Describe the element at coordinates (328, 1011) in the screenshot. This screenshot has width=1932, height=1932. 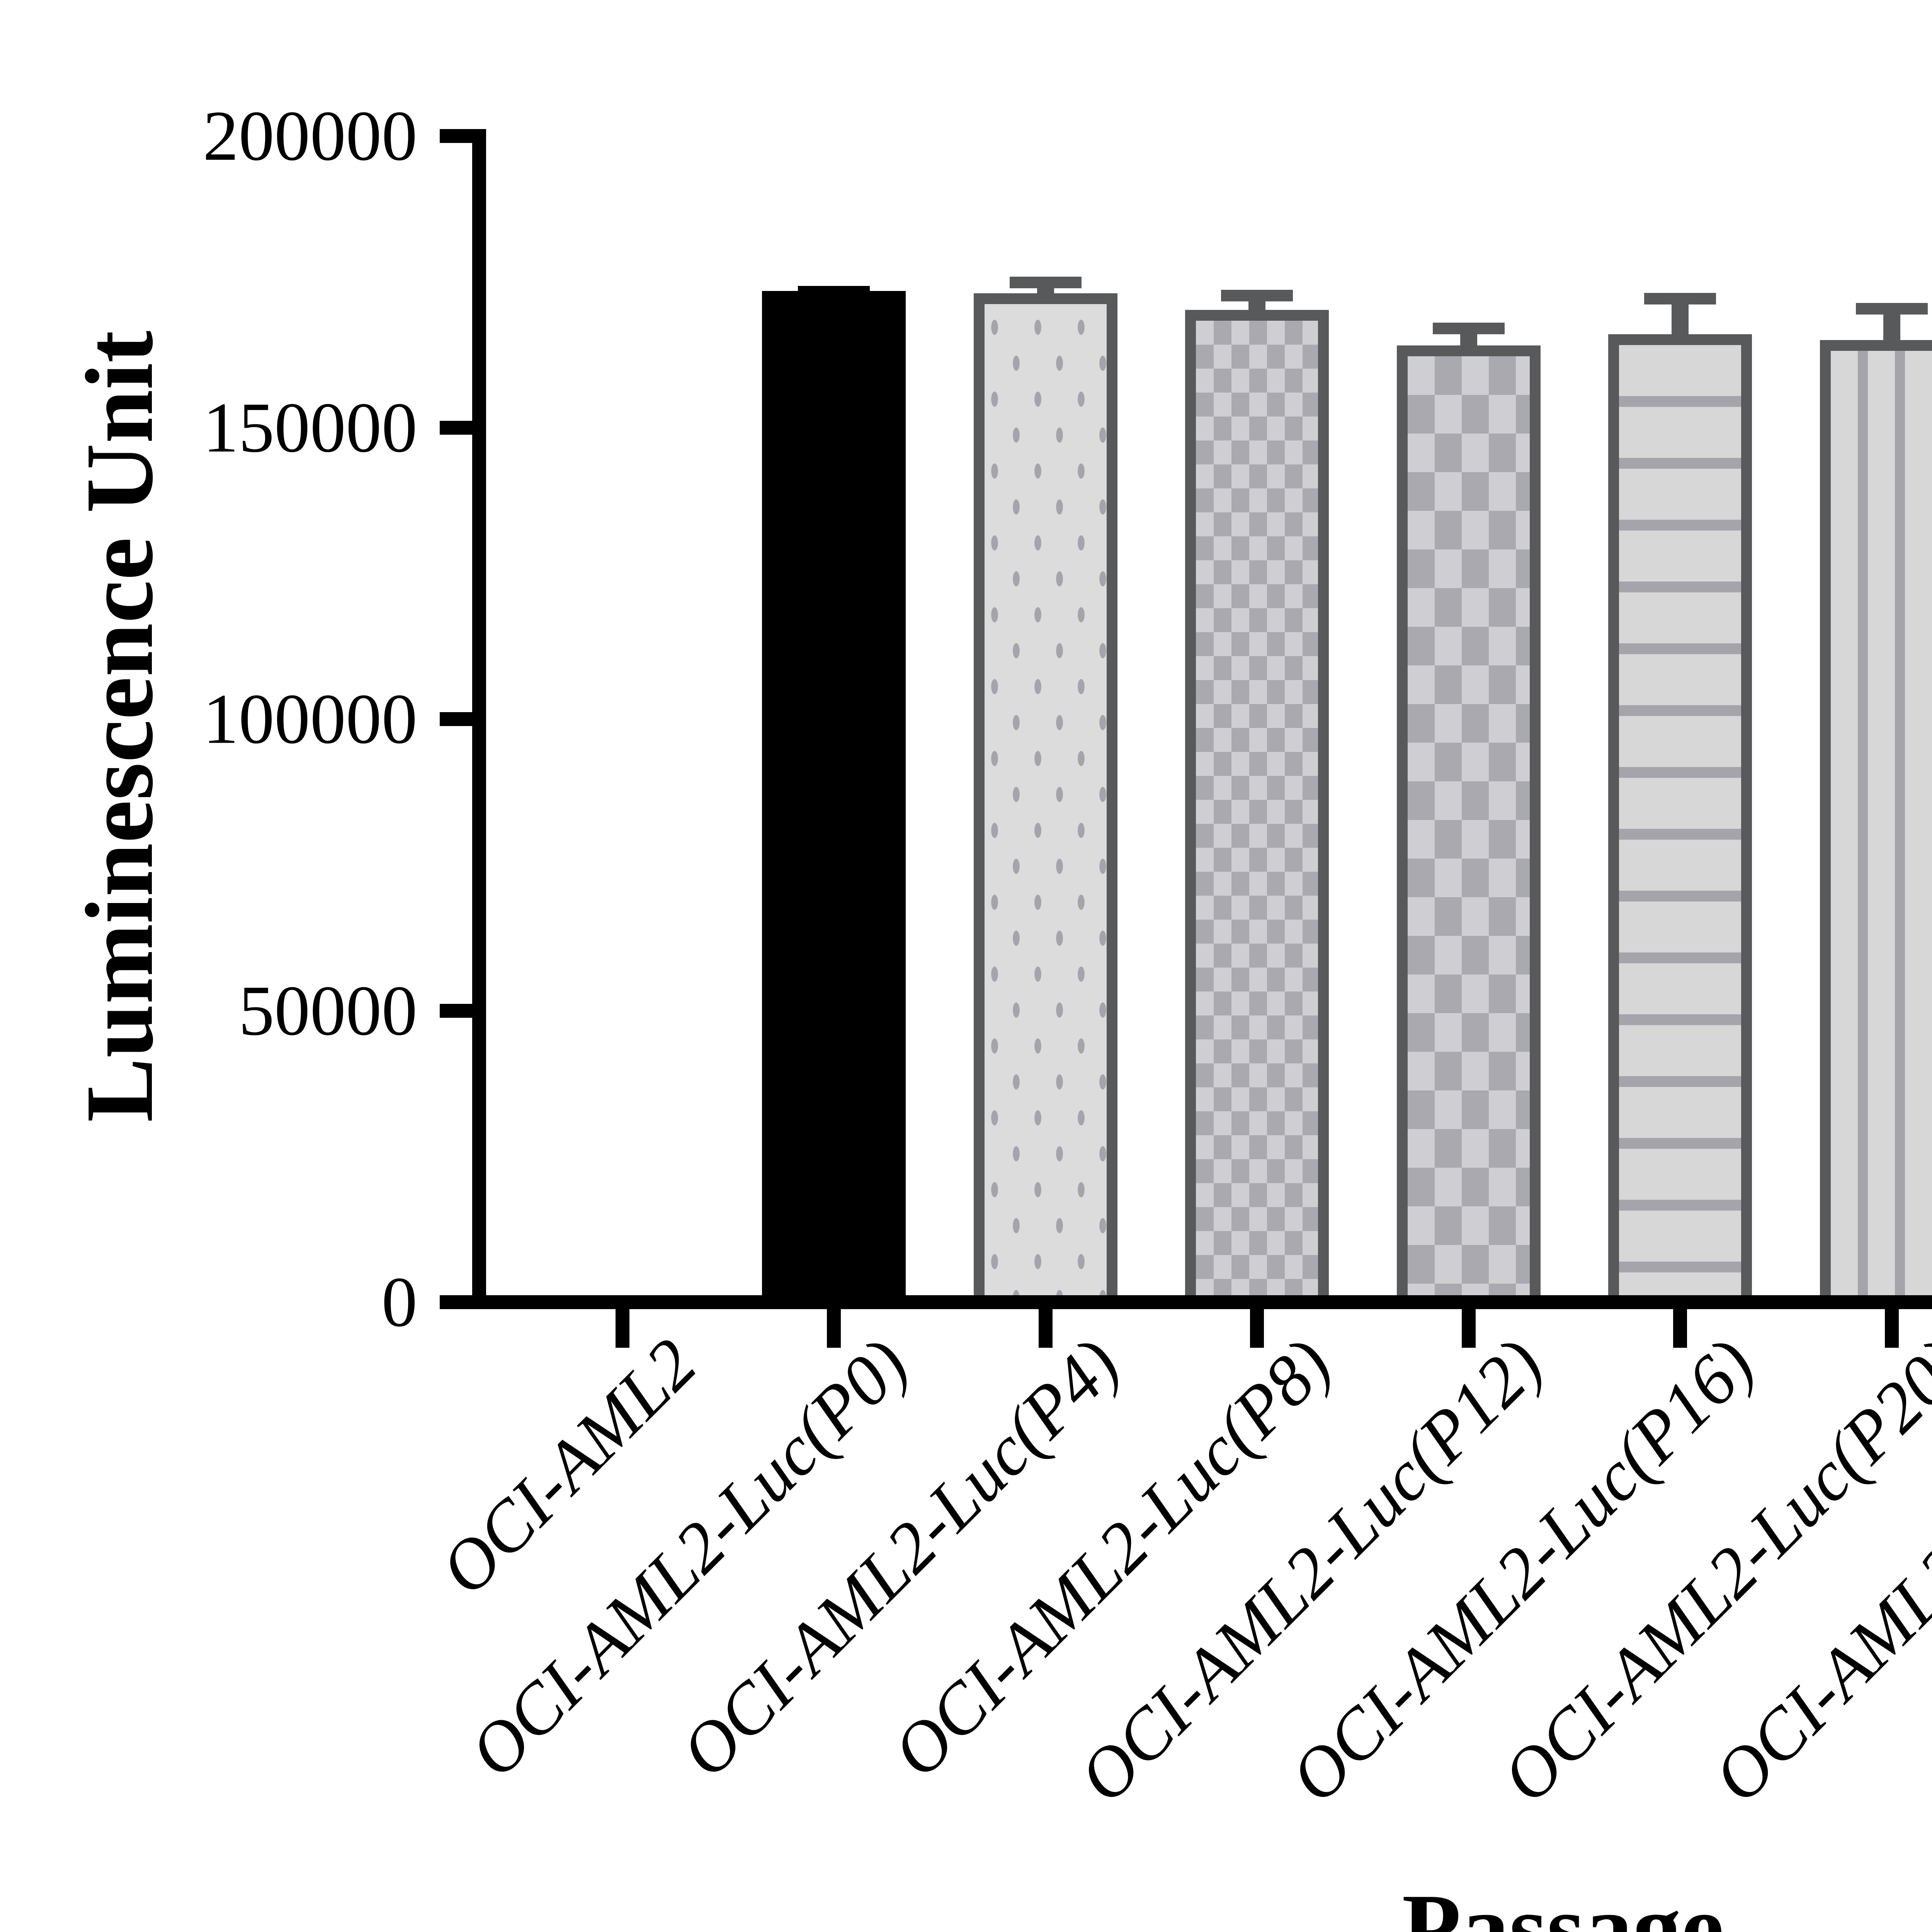
I see `y-tick-label: 50000` at that location.